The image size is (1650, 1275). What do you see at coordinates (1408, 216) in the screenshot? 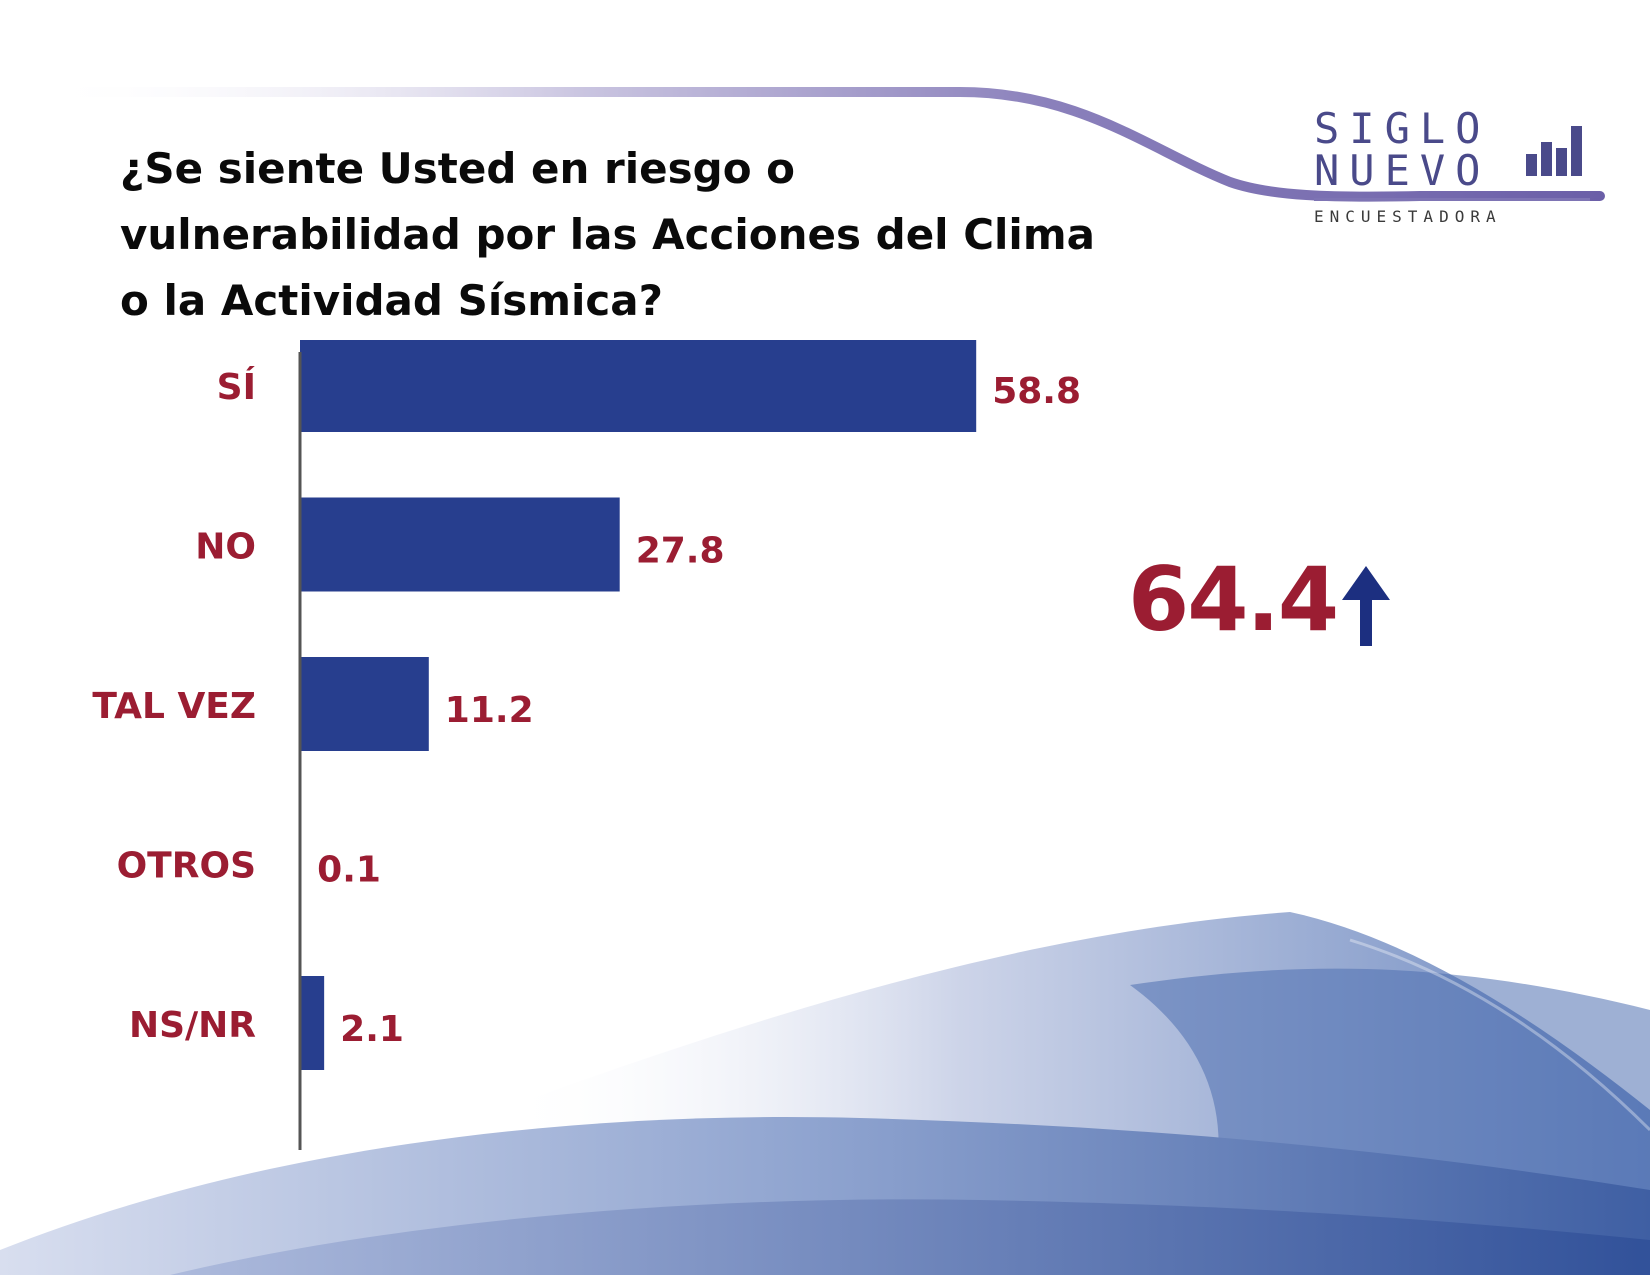
I see `logo-line-3: ENCUESTADORA` at bounding box center [1408, 216].